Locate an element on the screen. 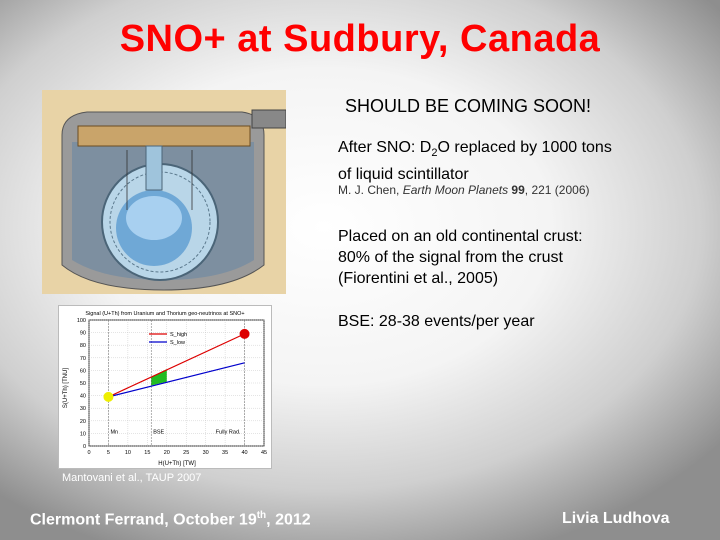  mn-point is located at coordinates (108, 396).